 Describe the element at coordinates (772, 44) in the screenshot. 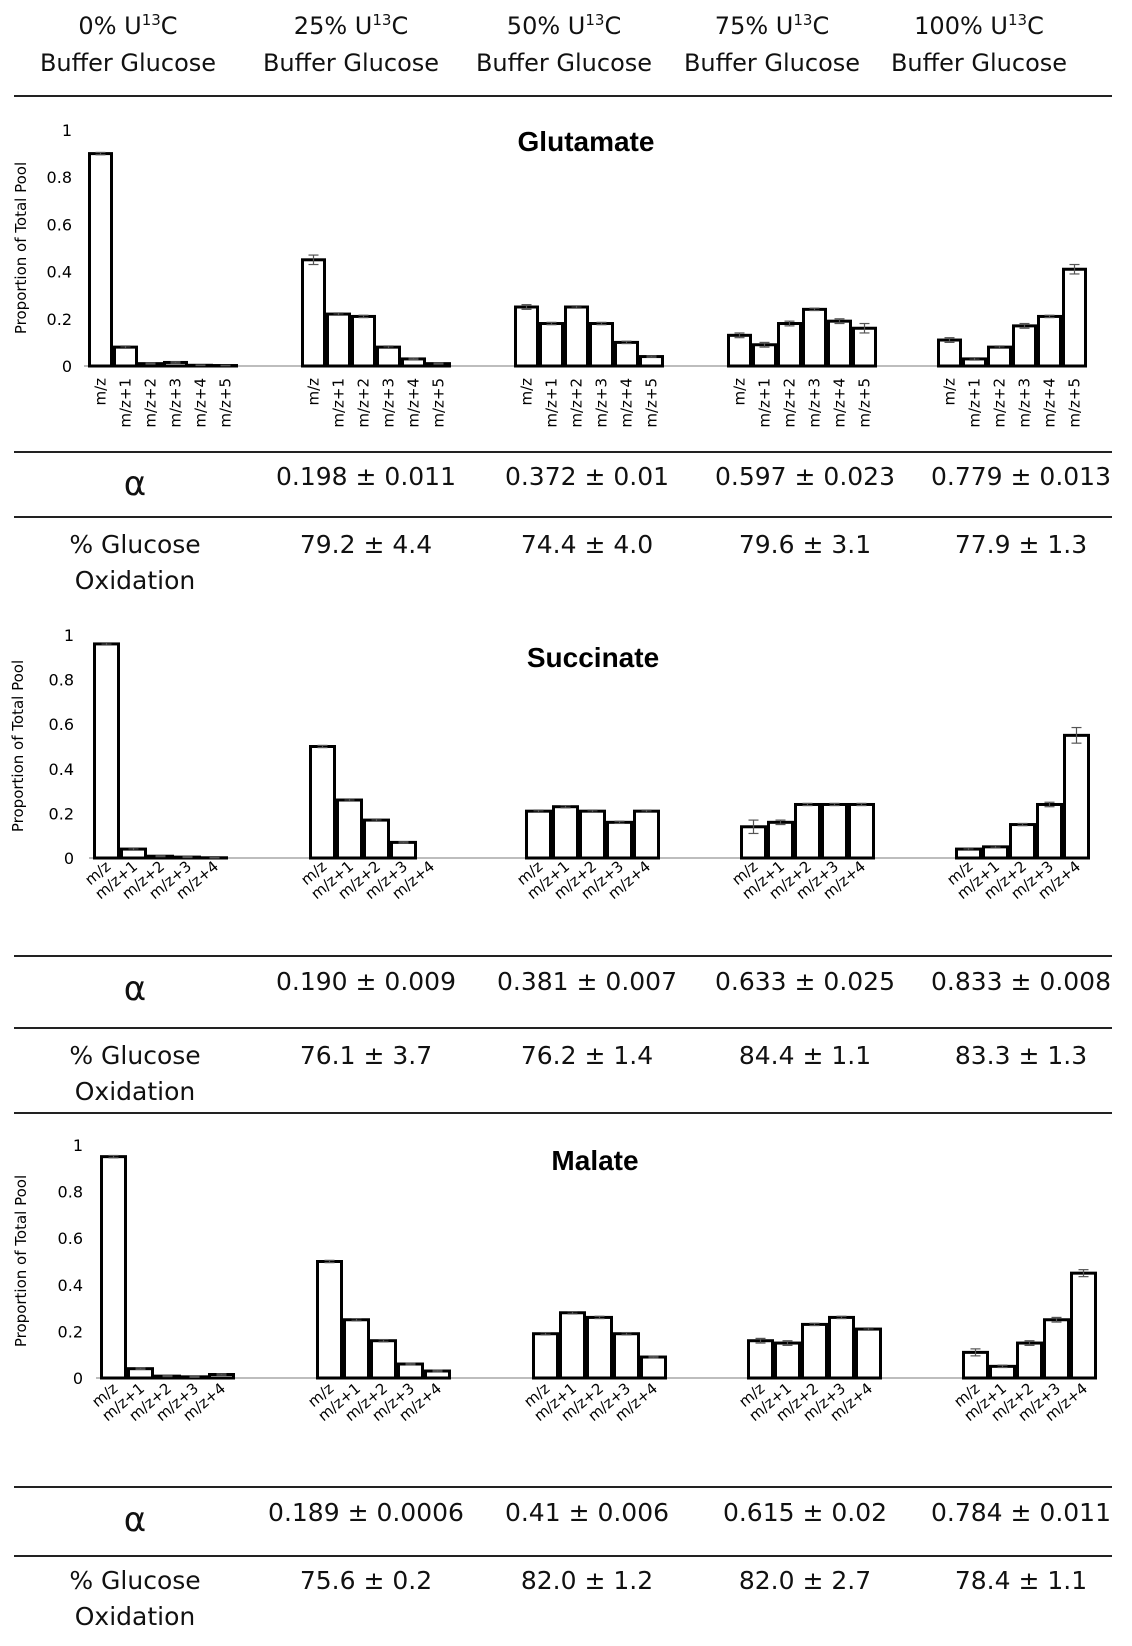

I see `column-header: 75% U13C Buffer Glucose` at that location.